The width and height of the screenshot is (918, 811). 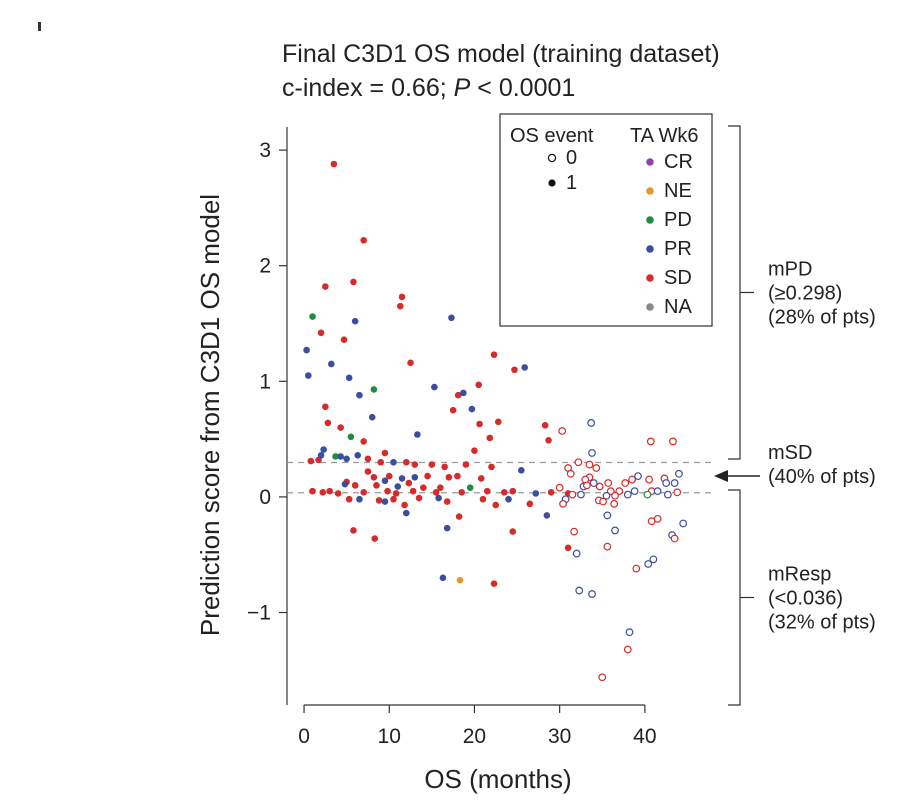 I want to click on legend-response-label: CR, so click(x=678, y=162).